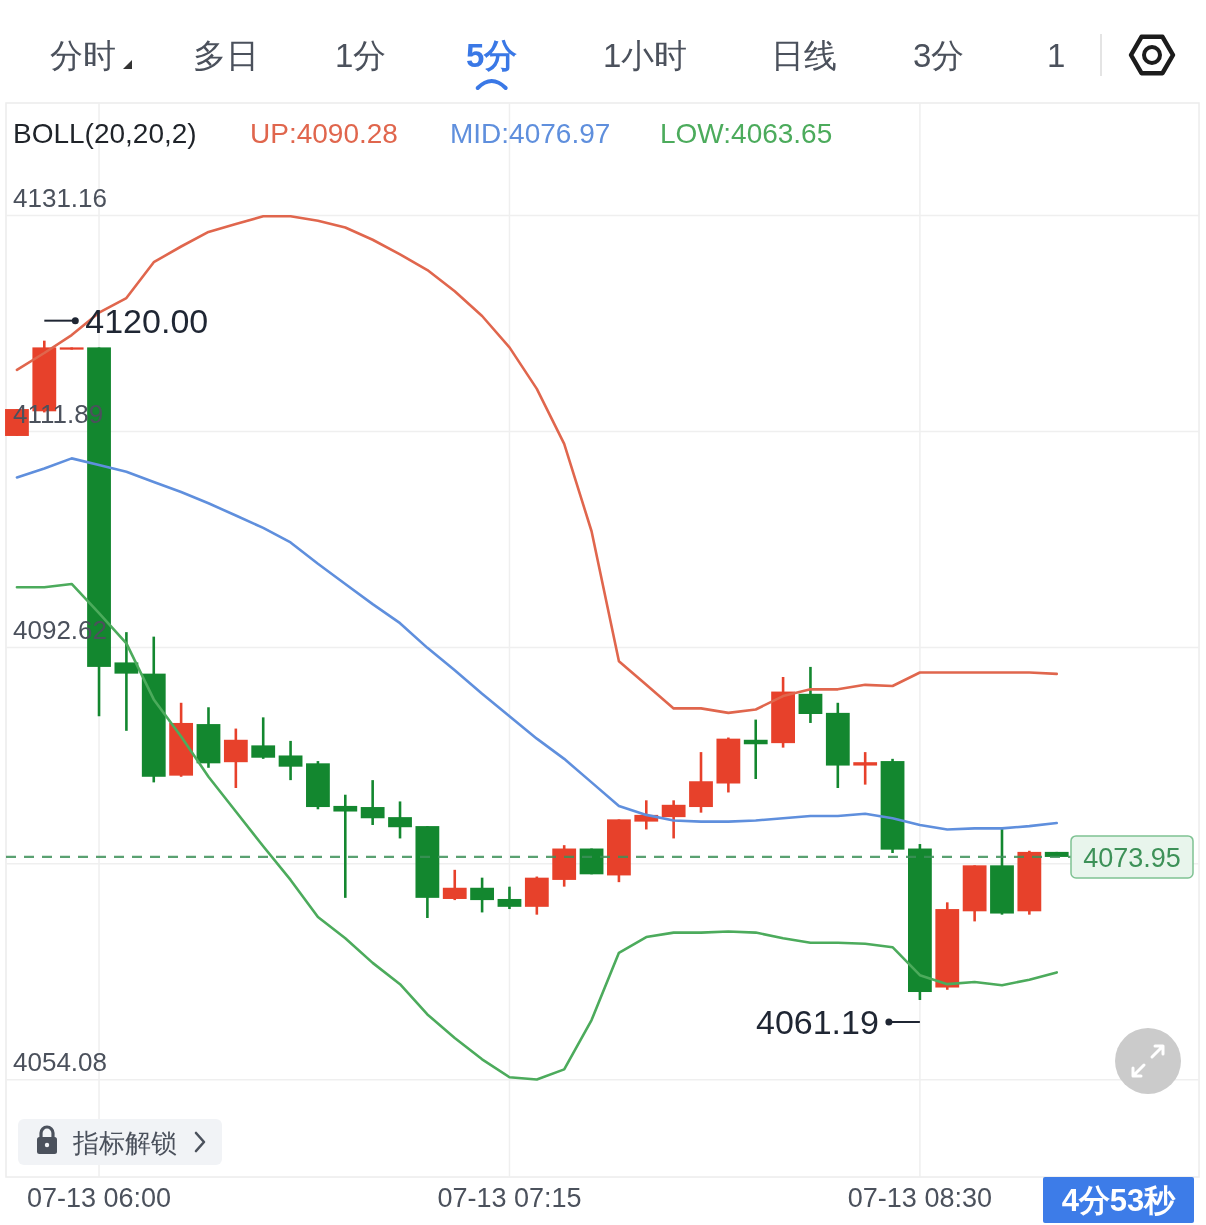  I want to click on ref-line-label: 4073.95, so click(1132, 857).